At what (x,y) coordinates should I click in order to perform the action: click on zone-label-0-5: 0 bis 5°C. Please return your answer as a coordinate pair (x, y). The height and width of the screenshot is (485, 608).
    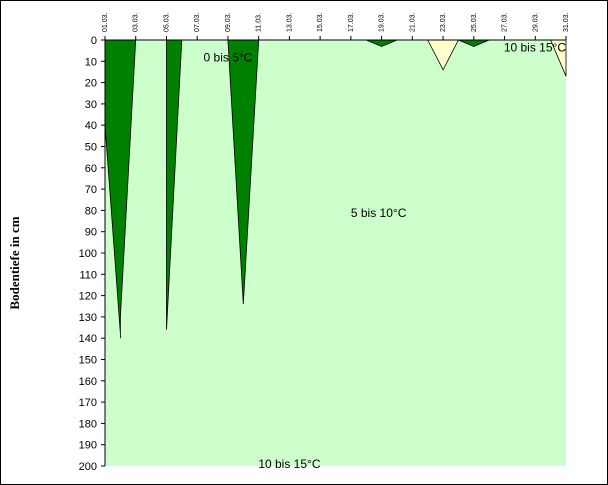
    Looking at the image, I should click on (228, 57).